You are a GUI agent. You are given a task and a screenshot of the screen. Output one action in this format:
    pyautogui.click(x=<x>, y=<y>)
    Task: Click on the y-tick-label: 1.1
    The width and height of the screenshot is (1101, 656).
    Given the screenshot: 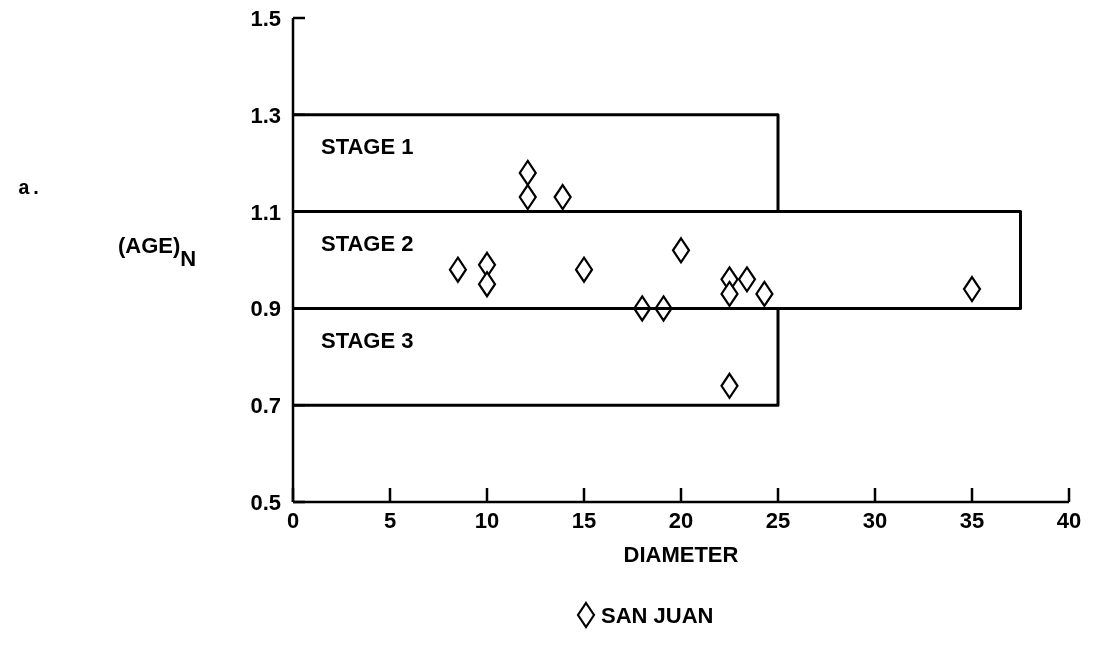 What is the action you would take?
    pyautogui.click(x=265, y=212)
    